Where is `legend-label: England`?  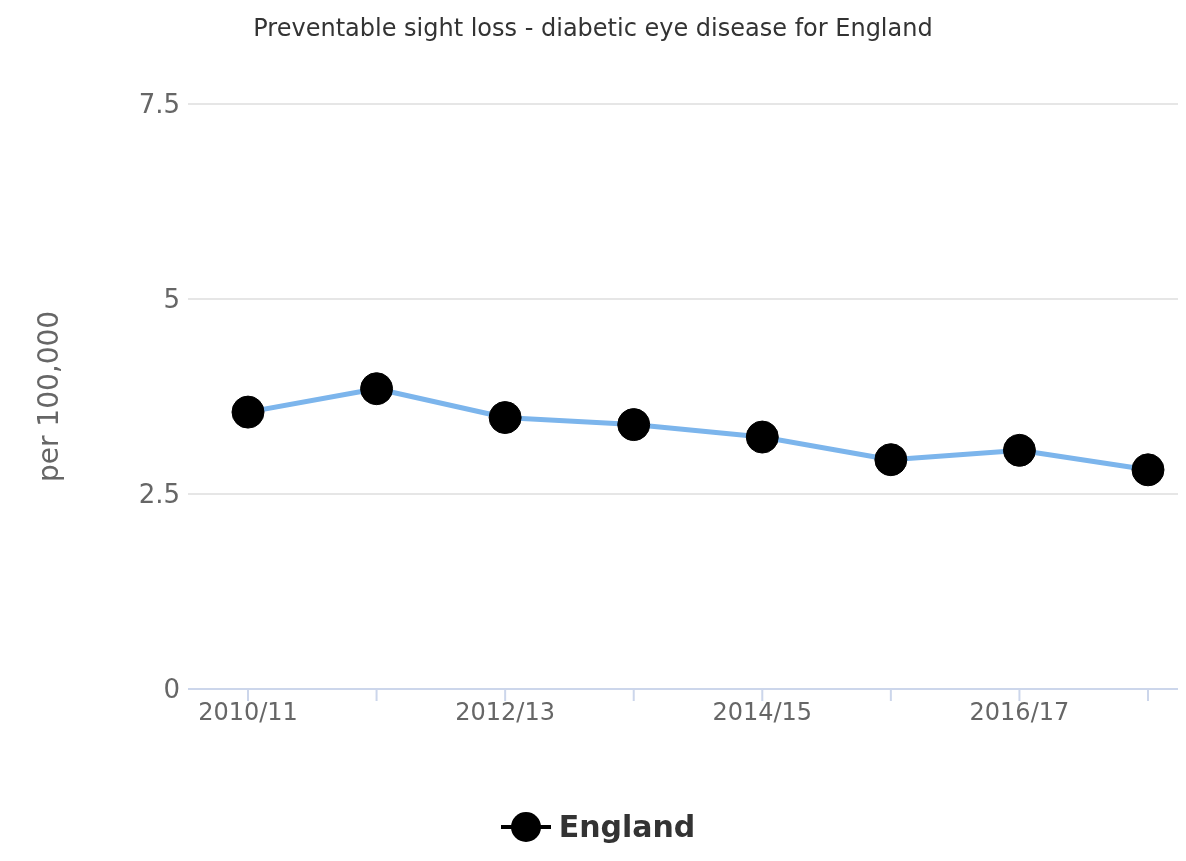 legend-label: England is located at coordinates (627, 826).